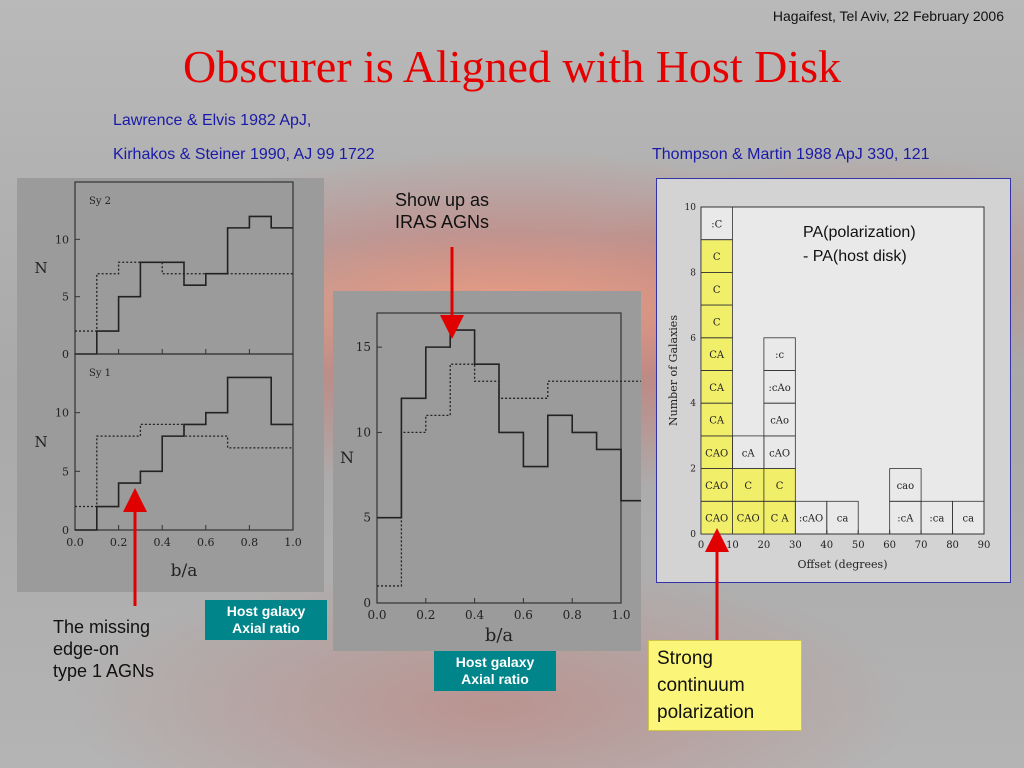 The image size is (1024, 768). Describe the element at coordinates (442, 211) in the screenshot. I see `iras-note: Show up as IRAS AGNs` at that location.